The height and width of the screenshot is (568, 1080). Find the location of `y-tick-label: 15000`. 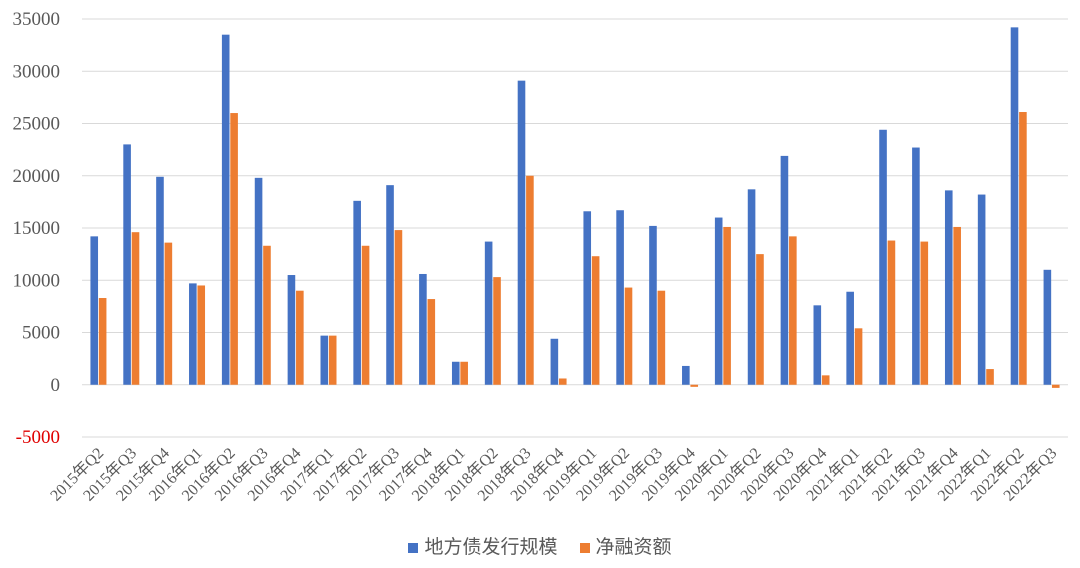

y-tick-label: 15000 is located at coordinates (37, 228).